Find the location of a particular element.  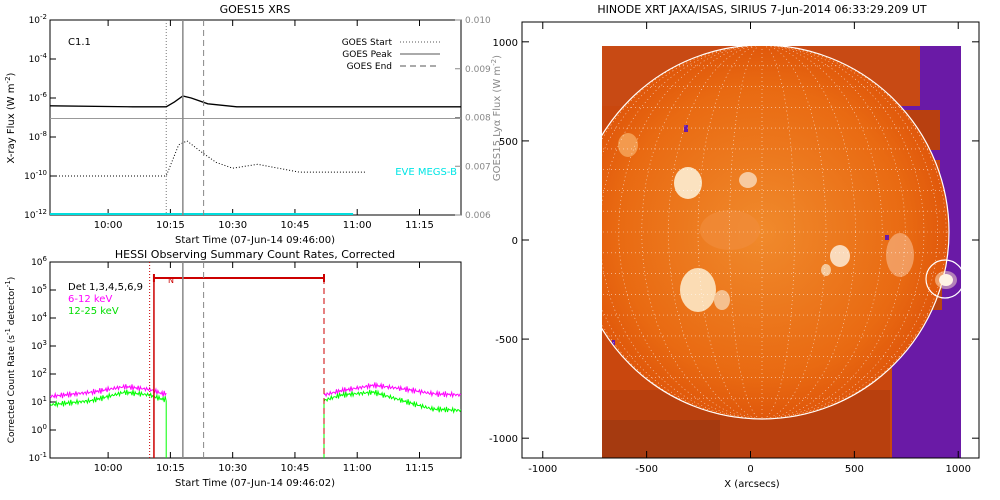

hessi-xtick-label: 10:30 is located at coordinates (232, 468).